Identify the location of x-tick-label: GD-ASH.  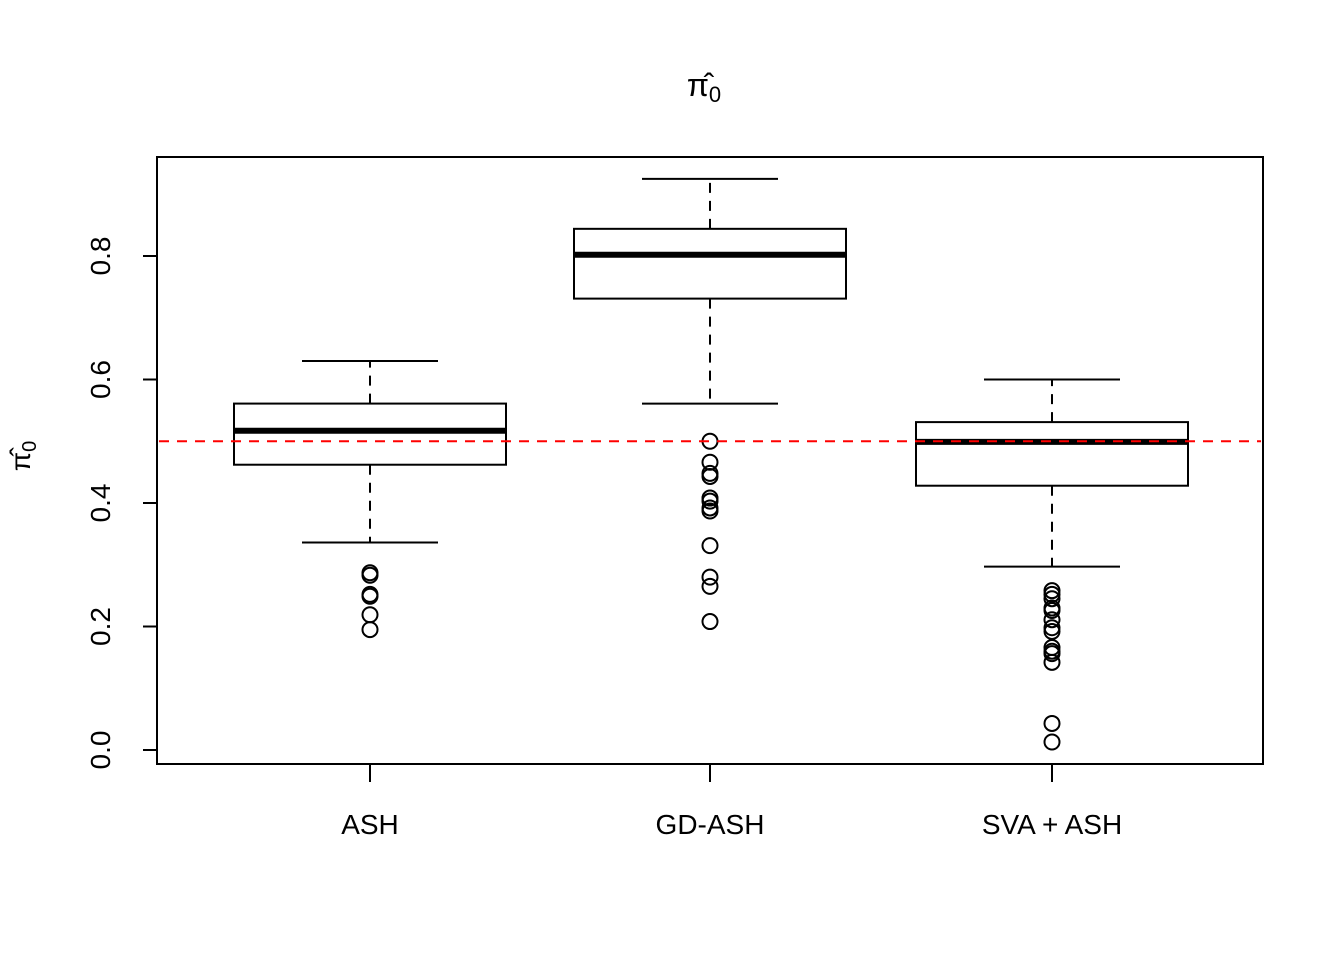
(710, 824).